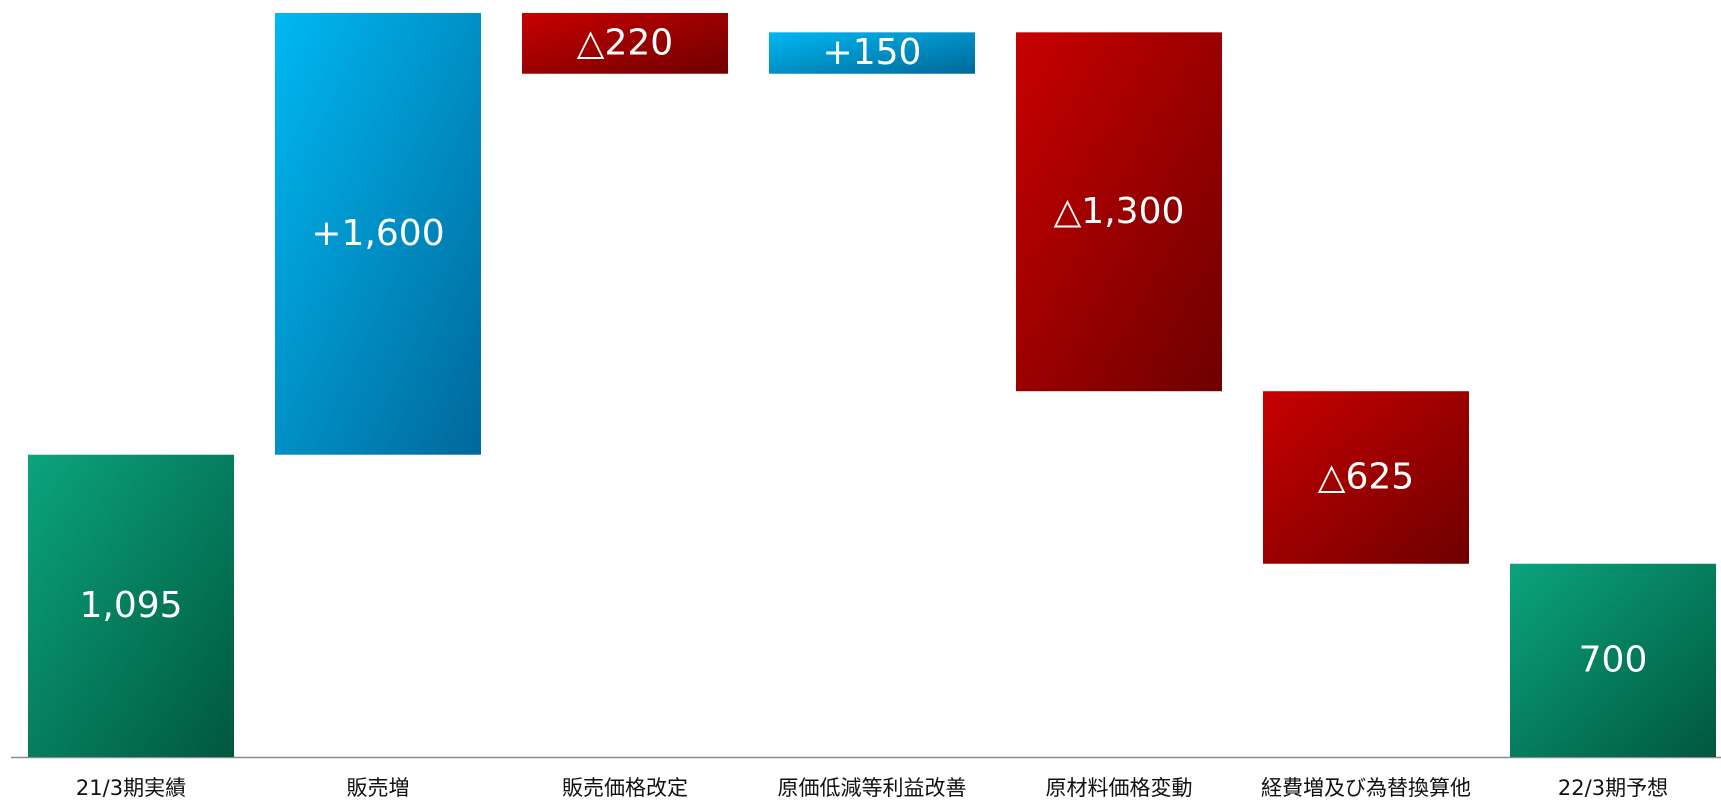 The height and width of the screenshot is (801, 1721). Describe the element at coordinates (1119, 788) in the screenshot. I see `x-tick-label: 原材料価格変動` at that location.